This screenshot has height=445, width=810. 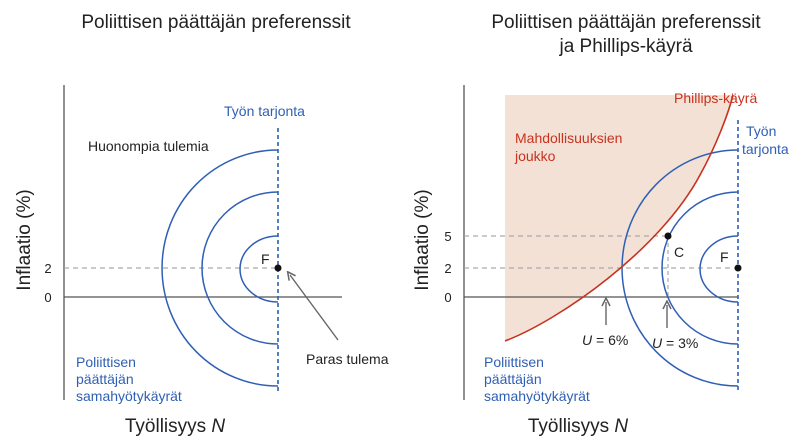 What do you see at coordinates (422, 239) in the screenshot?
I see `right-y-axis-title: Inflaatio (%)` at bounding box center [422, 239].